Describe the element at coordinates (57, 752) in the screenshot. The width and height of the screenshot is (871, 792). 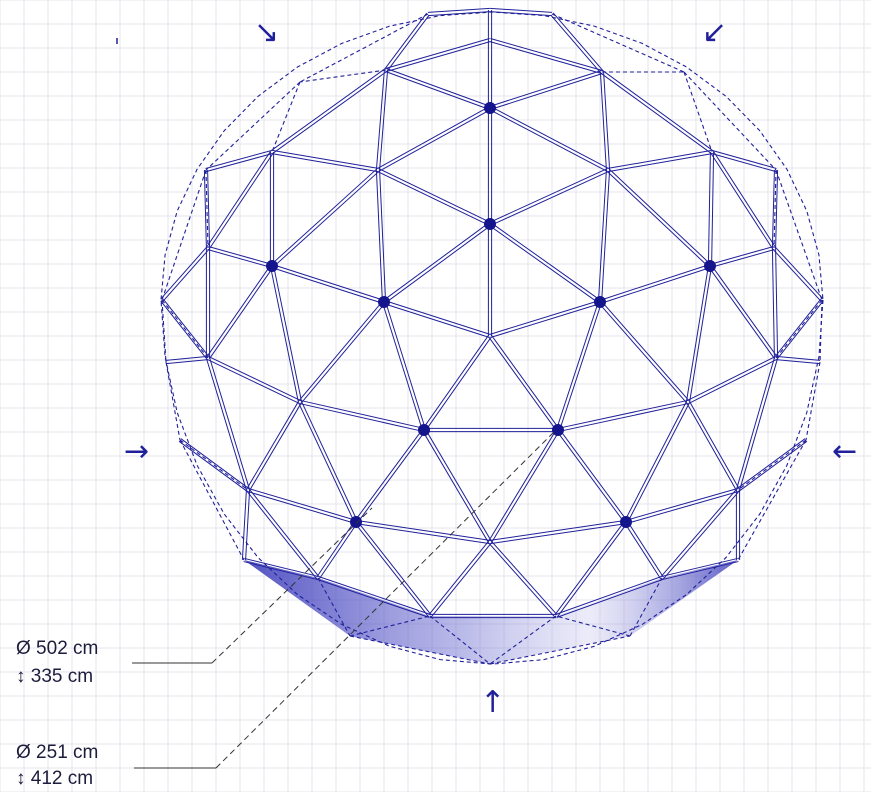
I see `dimension-2-diameter: Ø 251 cm` at that location.